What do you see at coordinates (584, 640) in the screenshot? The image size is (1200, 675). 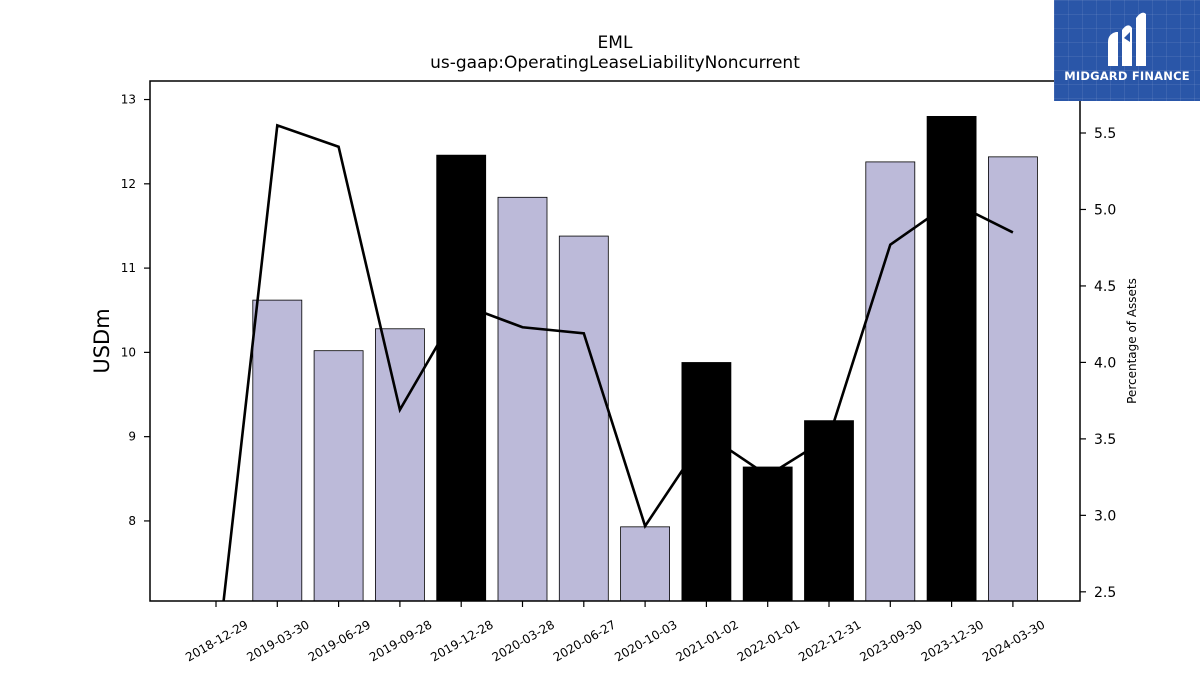 I see `x-tick-label: 2020-06-27` at bounding box center [584, 640].